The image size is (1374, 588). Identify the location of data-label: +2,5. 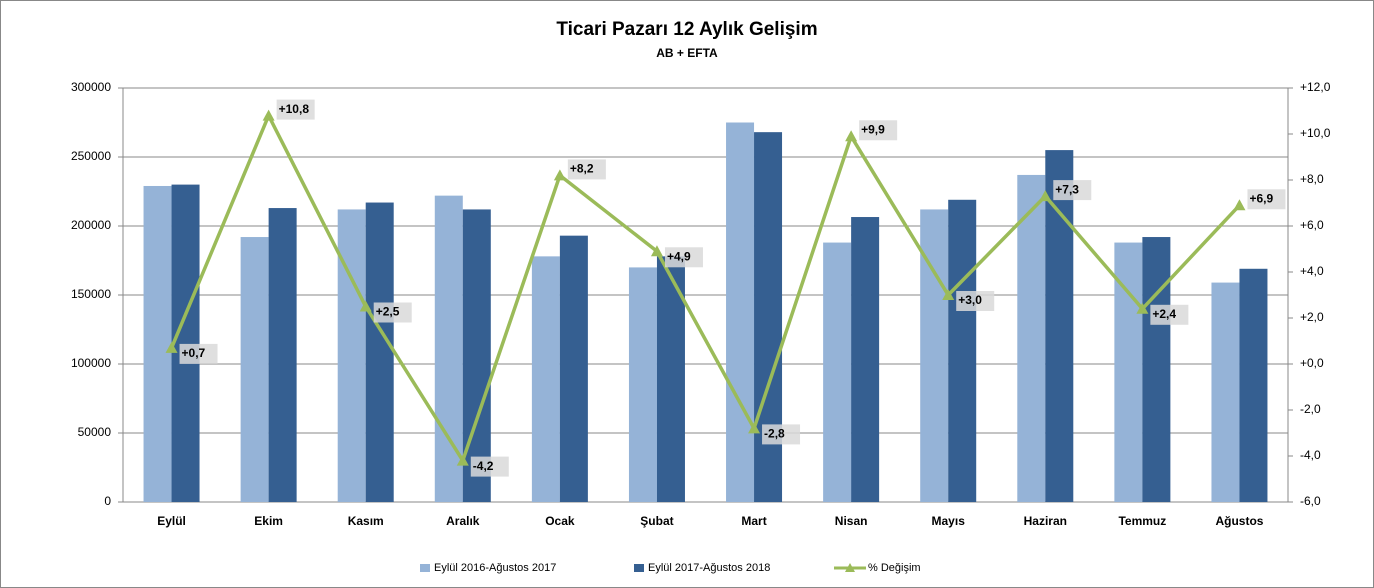
(388, 312).